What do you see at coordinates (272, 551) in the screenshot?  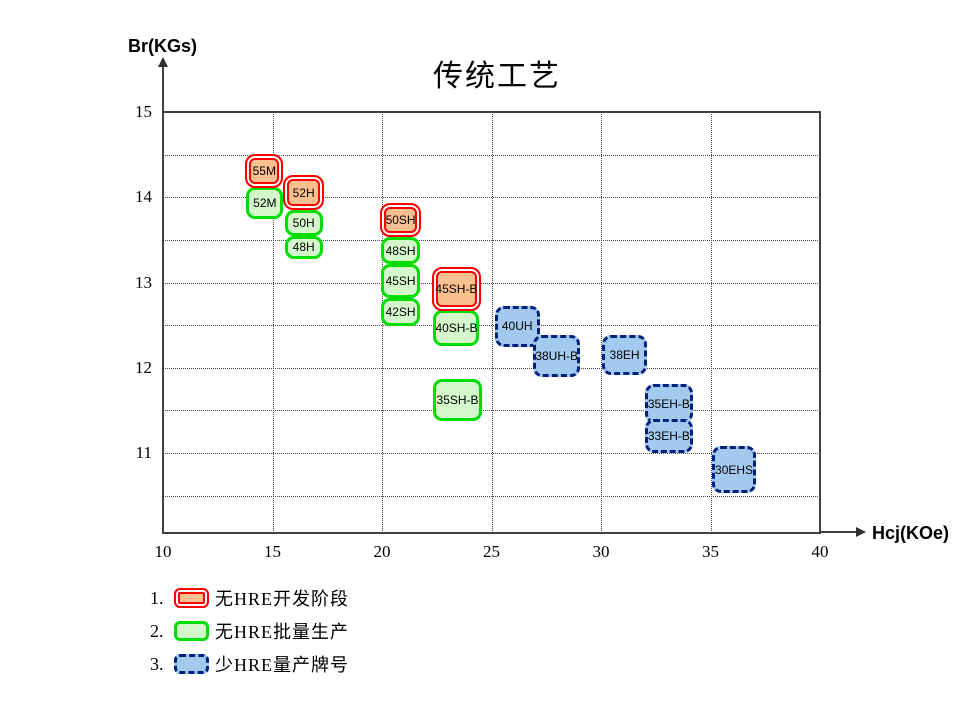 I see `x-tick-label: 15` at bounding box center [272, 551].